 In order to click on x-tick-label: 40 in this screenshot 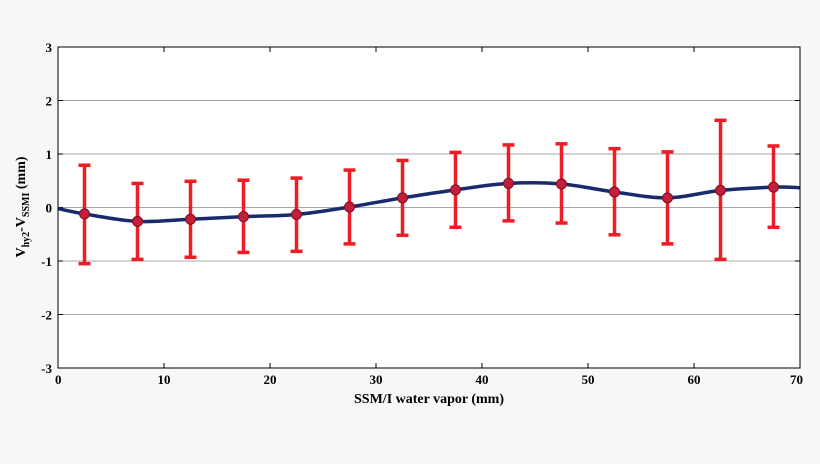, I will do `click(482, 379)`.